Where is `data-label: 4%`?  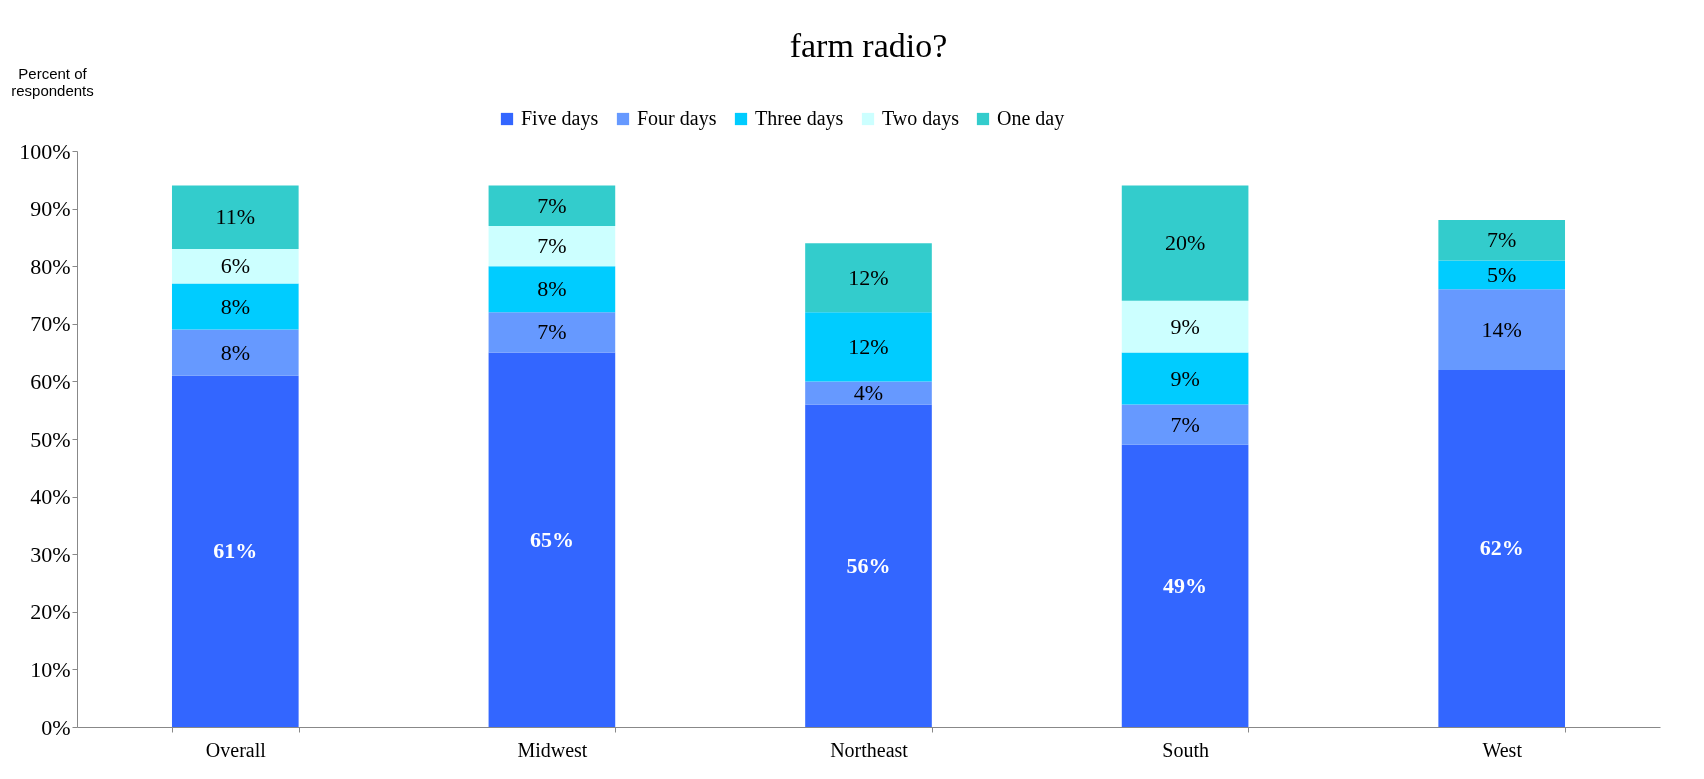 data-label: 4% is located at coordinates (868, 392).